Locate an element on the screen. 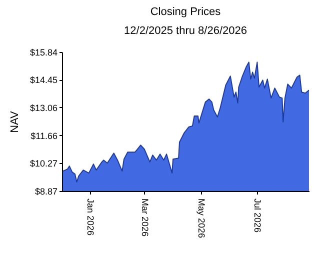 This screenshot has width=324, height=267. y-tick-label: $10.27 is located at coordinates (44, 163).